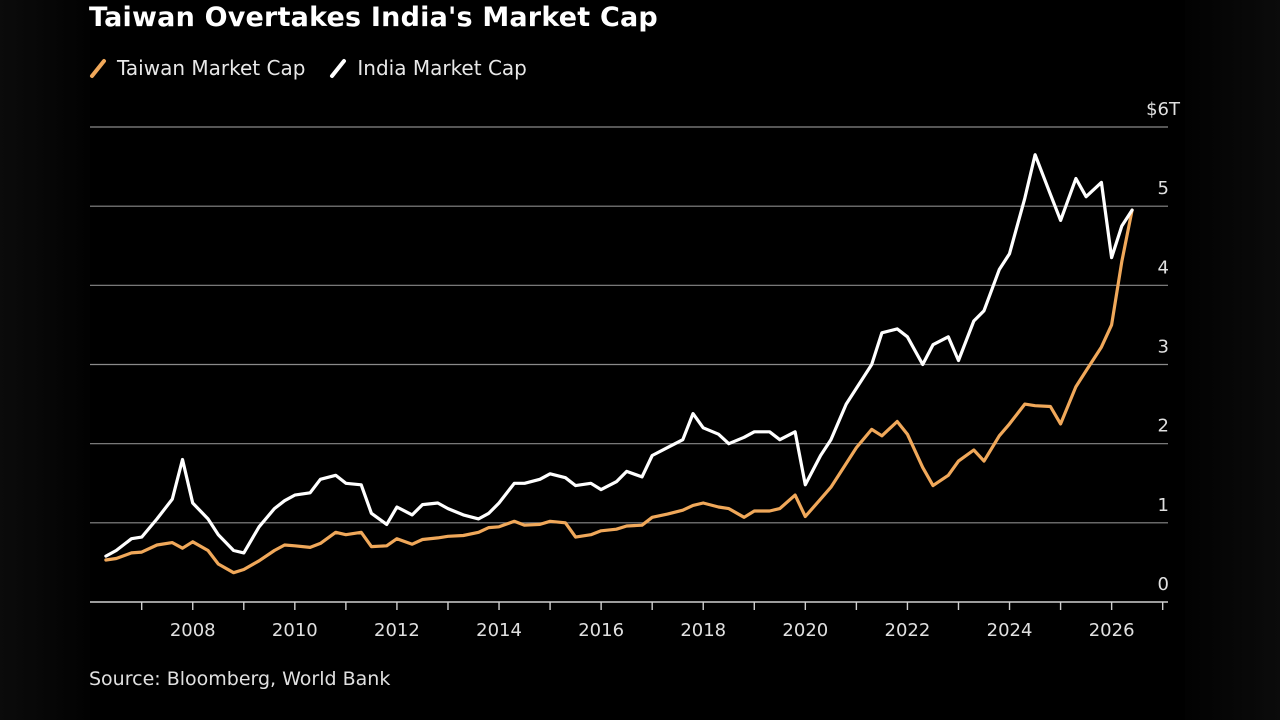  Describe the element at coordinates (1163, 505) in the screenshot. I see `y-tick-label-1: 1` at that location.